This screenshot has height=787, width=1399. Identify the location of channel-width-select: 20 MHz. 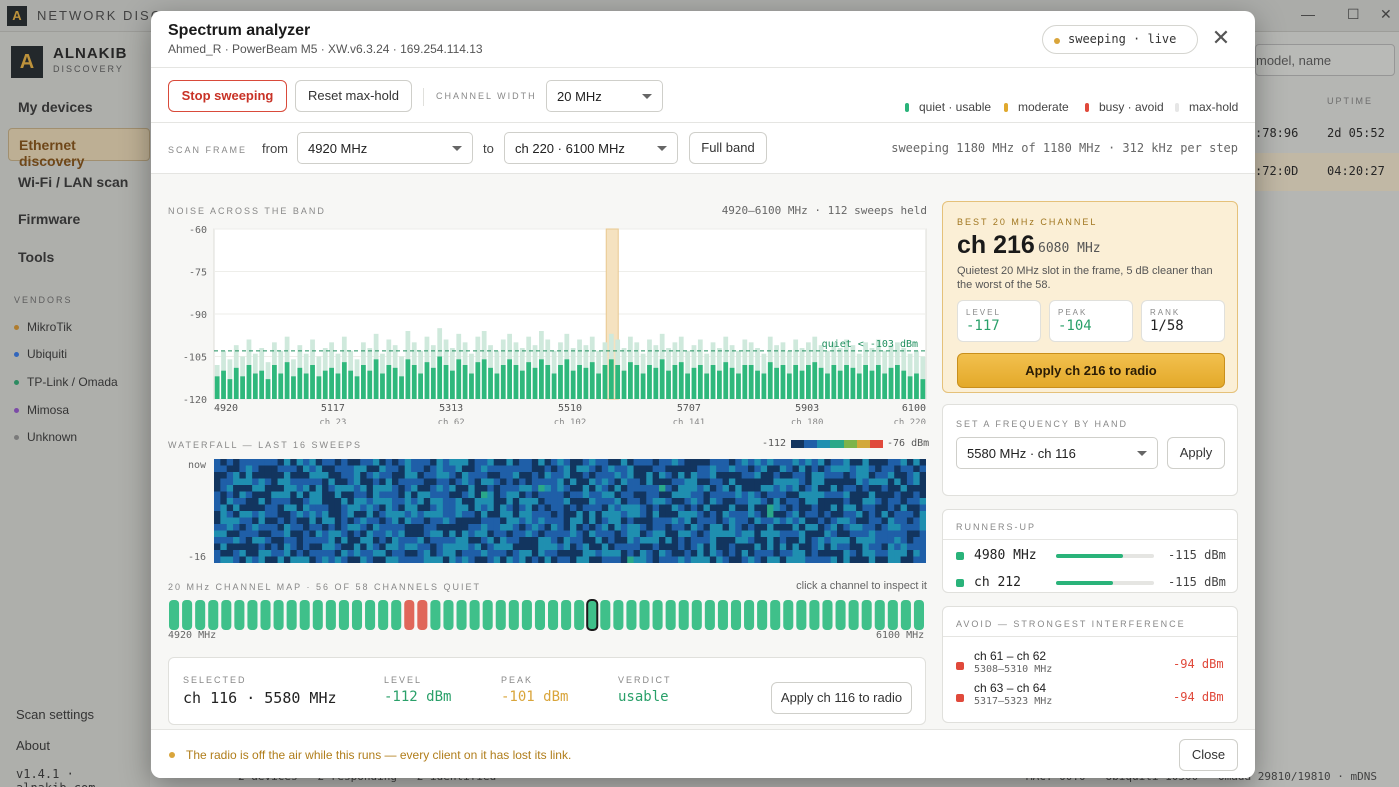
(604, 96).